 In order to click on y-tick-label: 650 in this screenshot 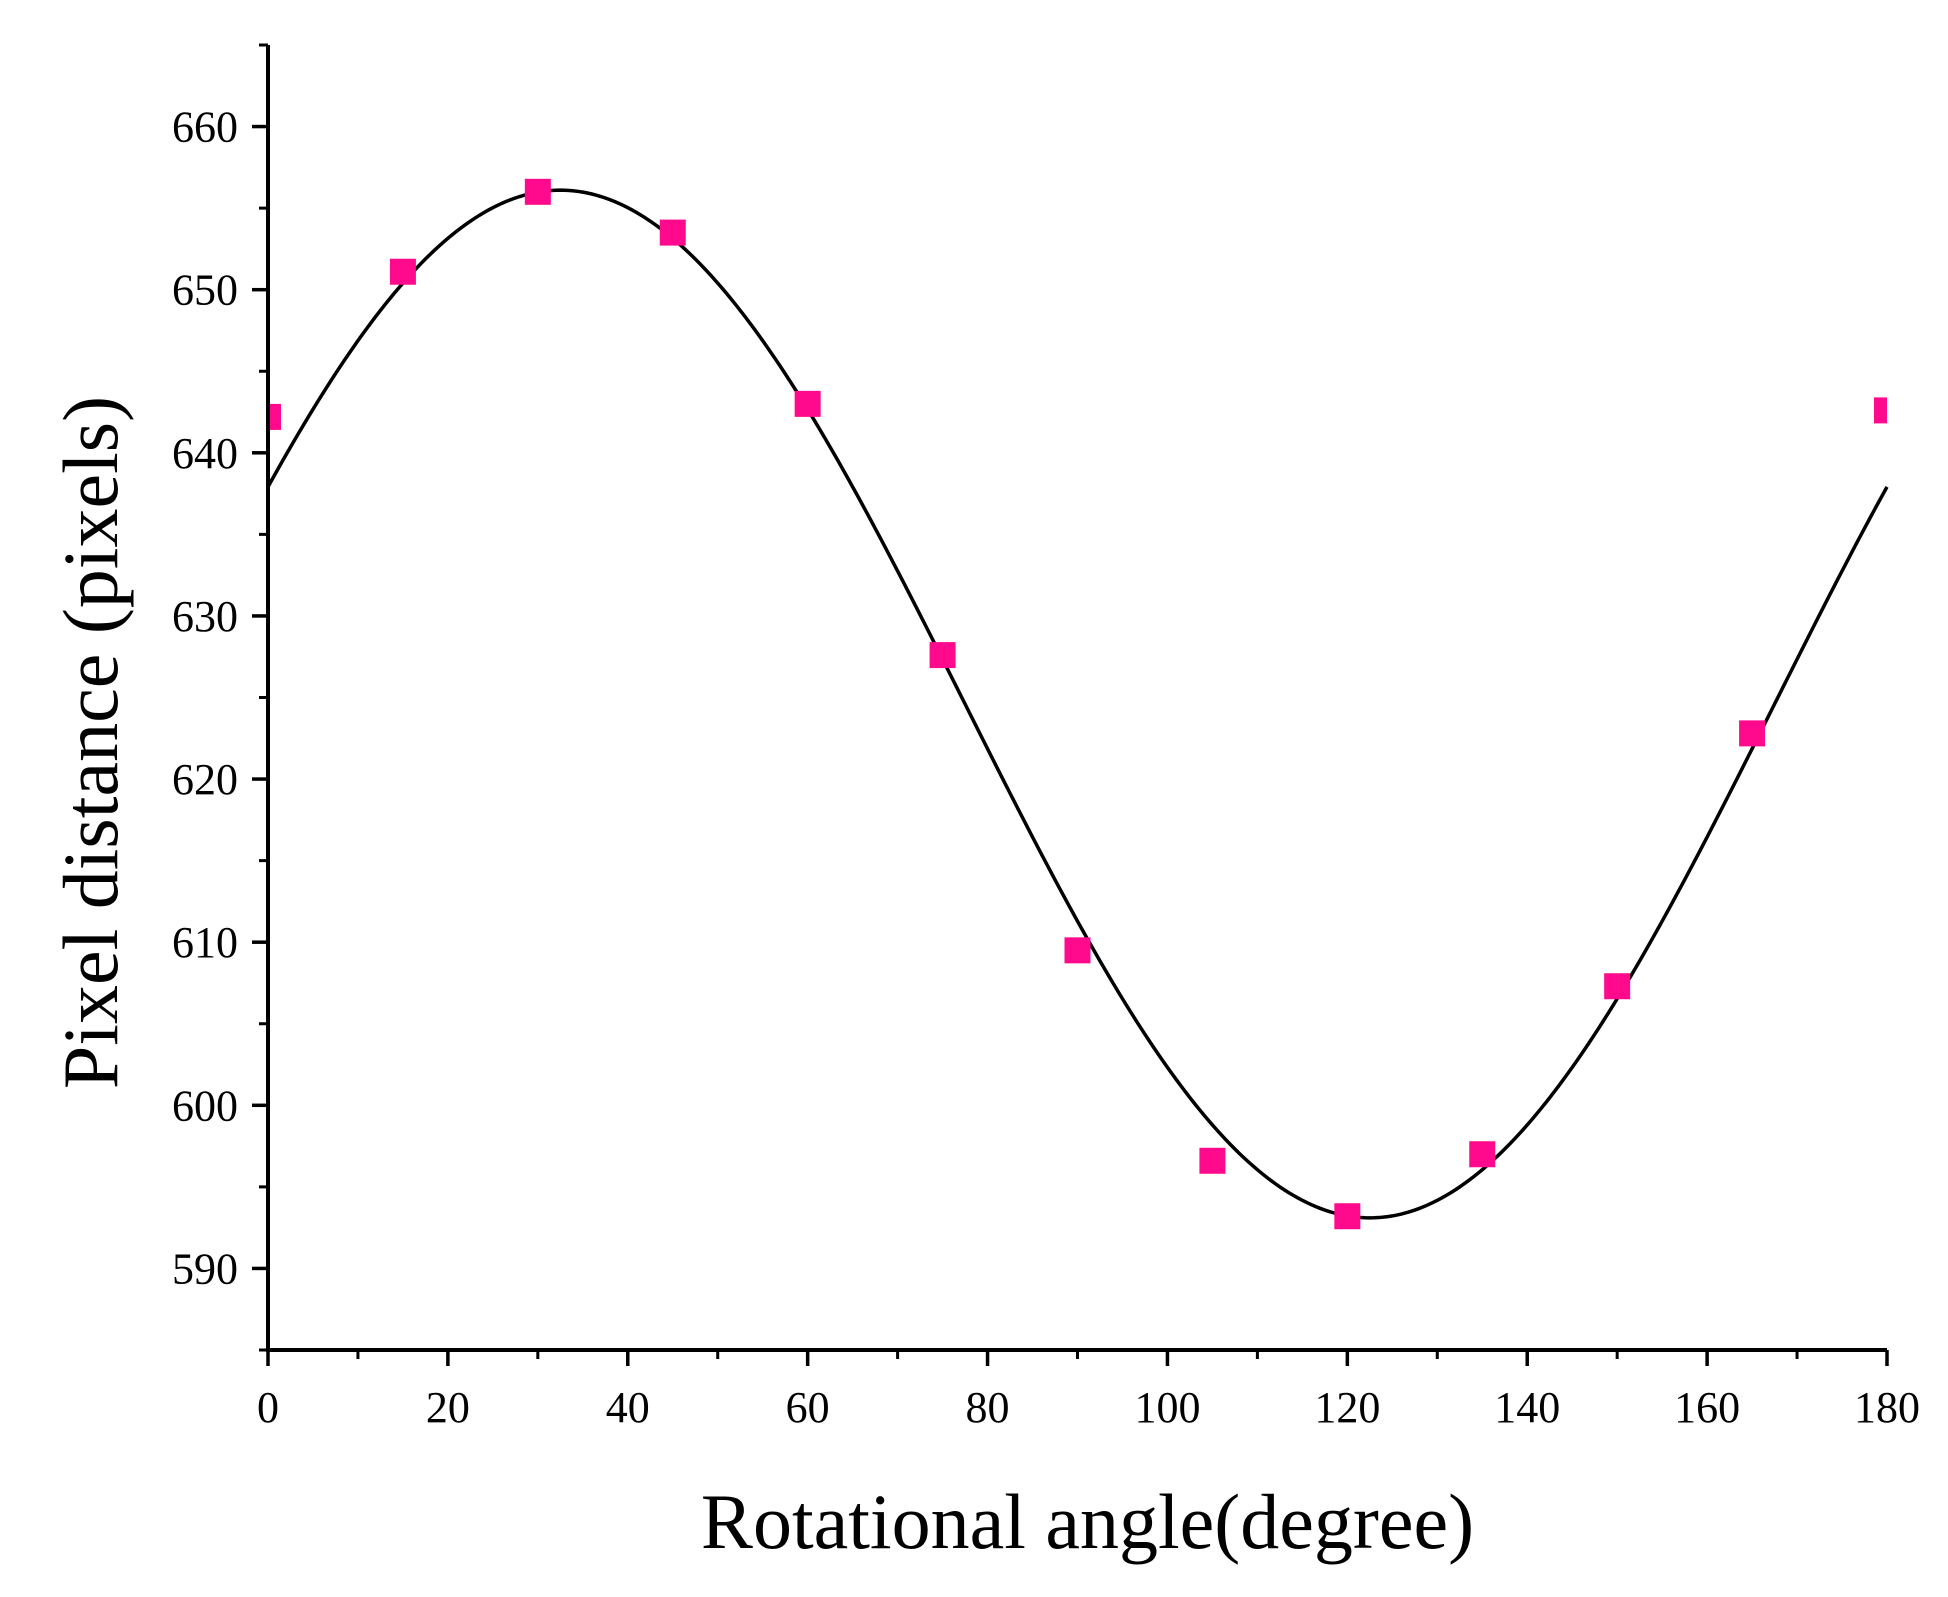, I will do `click(205, 290)`.